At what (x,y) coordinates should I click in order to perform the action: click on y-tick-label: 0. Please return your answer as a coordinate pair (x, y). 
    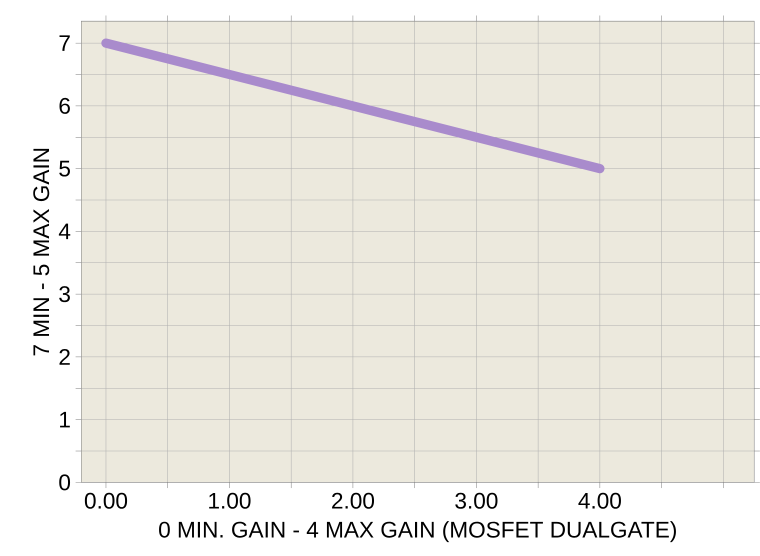
    Looking at the image, I should click on (64, 482).